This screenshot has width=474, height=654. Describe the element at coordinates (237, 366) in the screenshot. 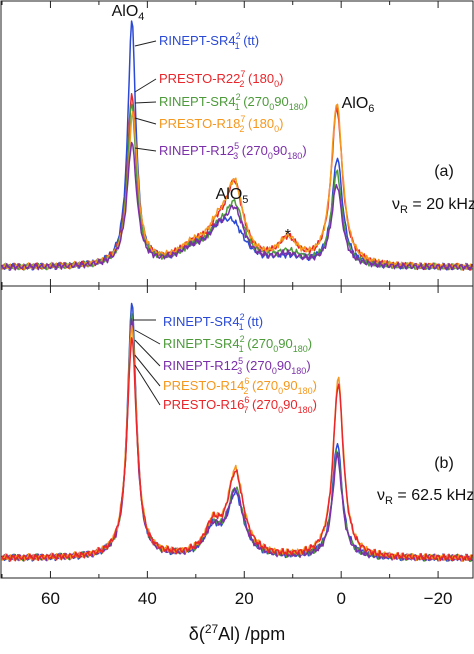

I see `series-label-b-2: RINEPT-R125 3 (270090180)` at that location.